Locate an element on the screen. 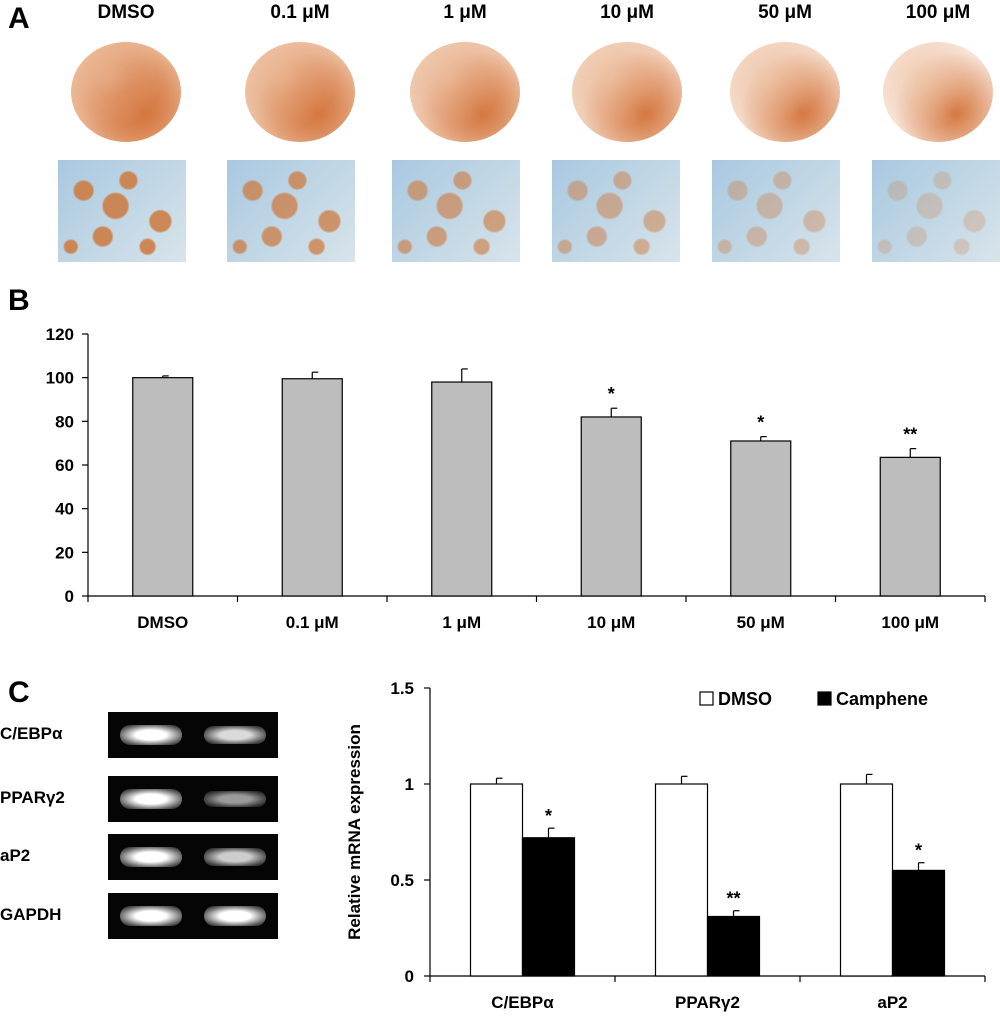  x-tick-label: 100 μM is located at coordinates (910, 622).